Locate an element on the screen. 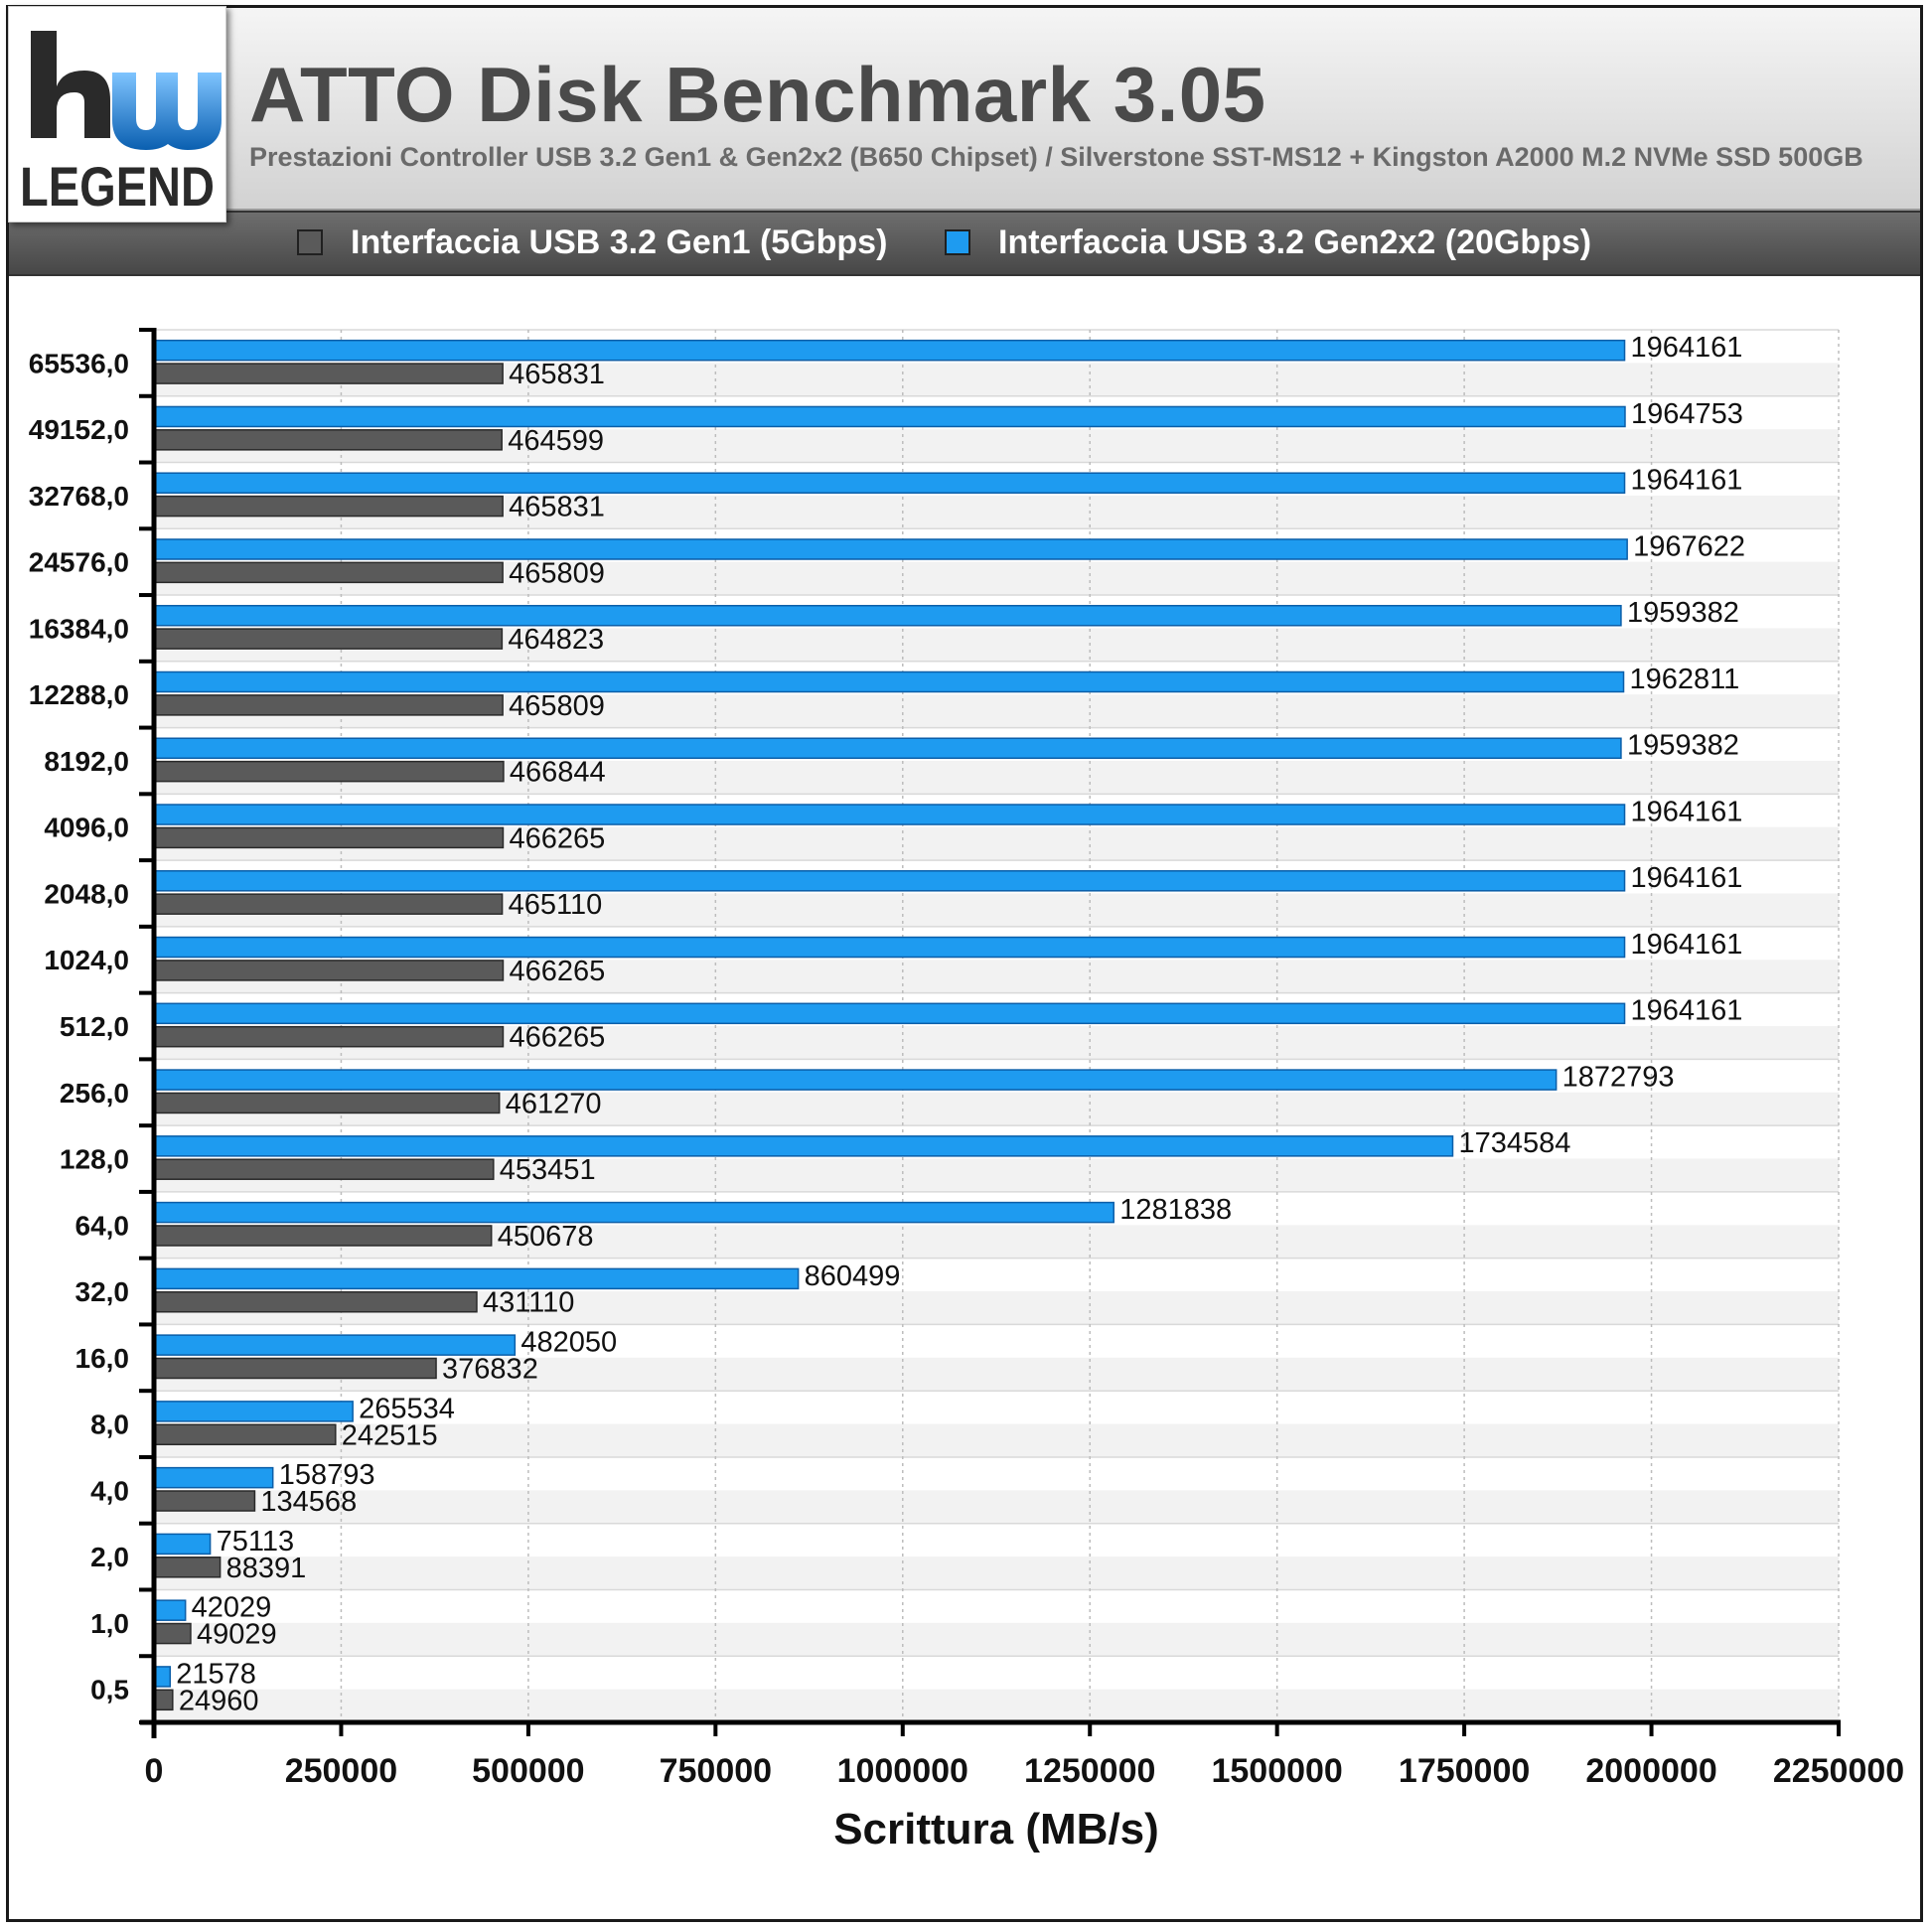  data-label-gen2x2: 21578 is located at coordinates (216, 1674).